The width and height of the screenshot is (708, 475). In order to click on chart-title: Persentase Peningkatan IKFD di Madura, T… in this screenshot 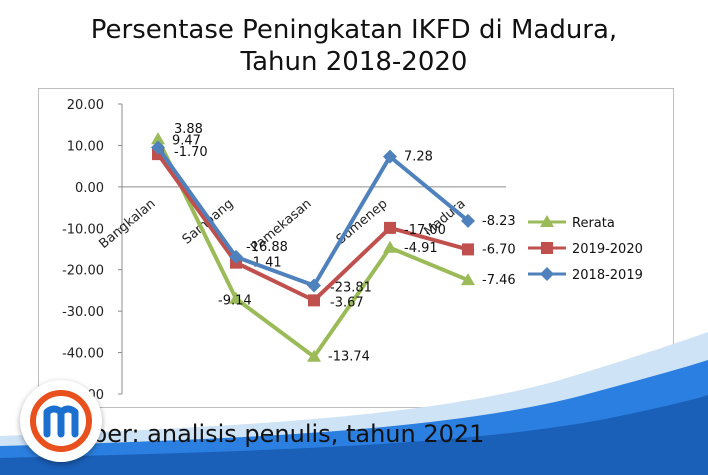, I will do `click(354, 46)`.